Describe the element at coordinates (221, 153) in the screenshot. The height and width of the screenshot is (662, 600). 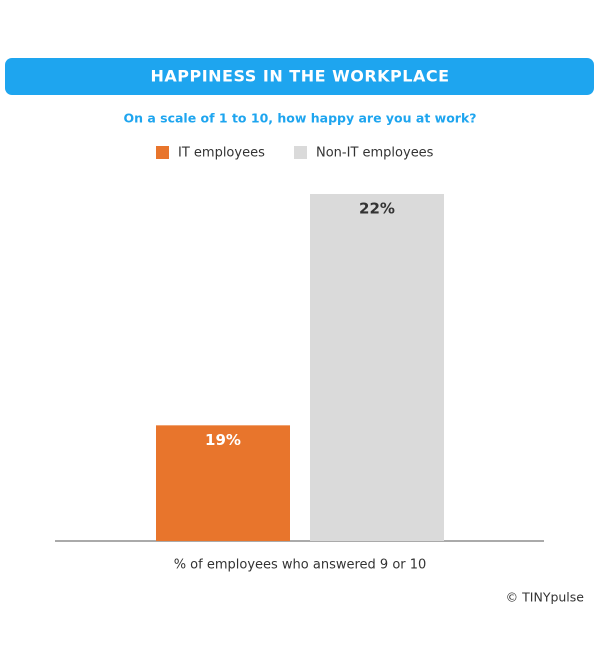
I see `legend-label: IT employees` at that location.